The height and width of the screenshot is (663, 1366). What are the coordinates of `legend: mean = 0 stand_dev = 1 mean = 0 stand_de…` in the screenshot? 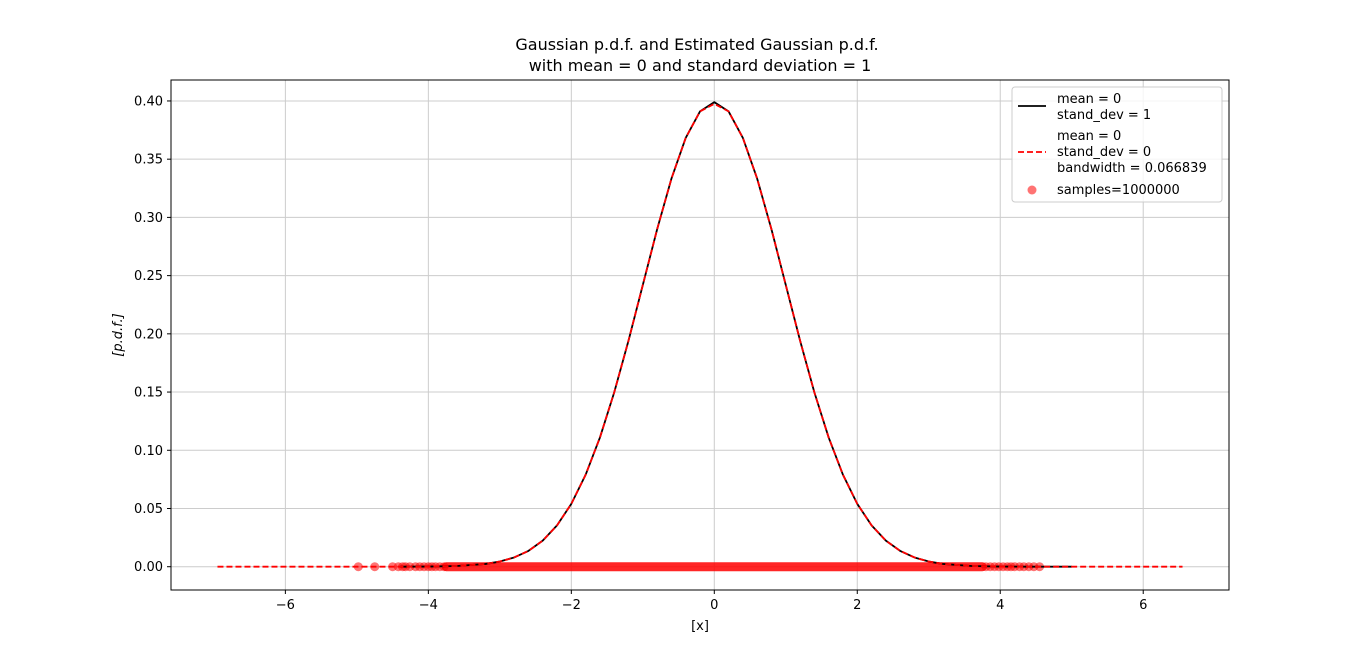 It's located at (1117, 144).